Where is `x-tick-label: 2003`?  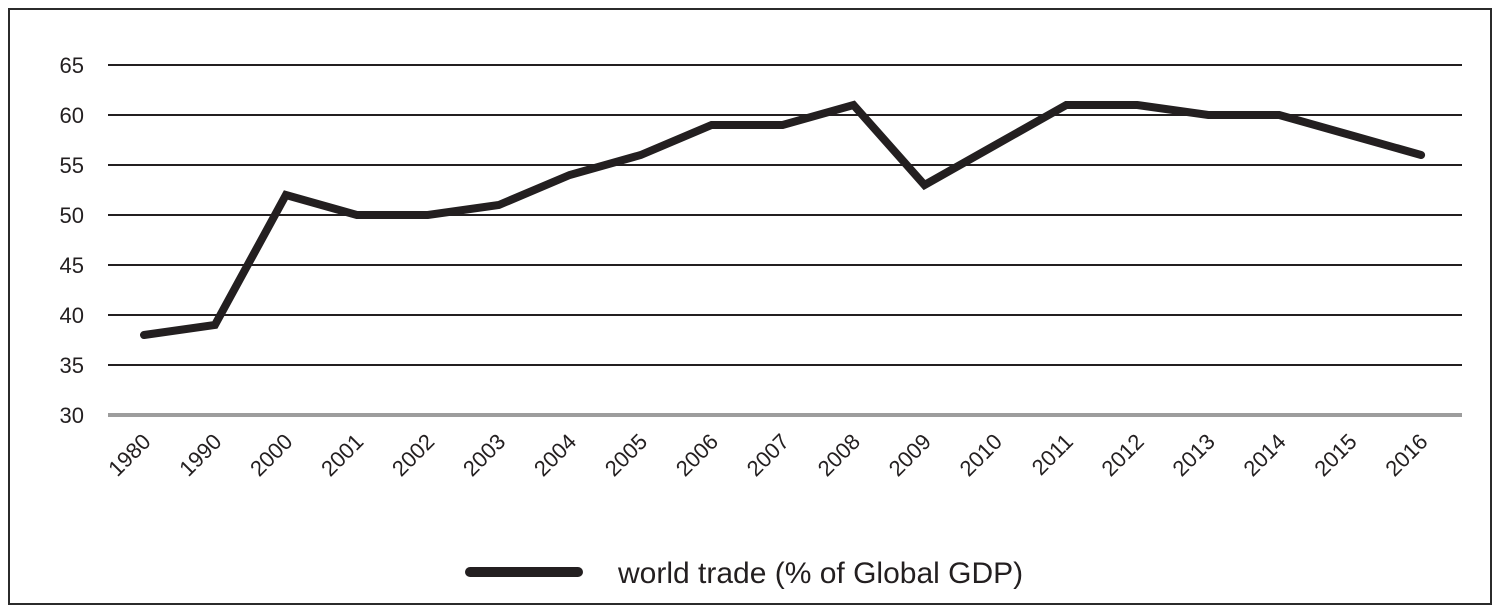
x-tick-label: 2003 is located at coordinates (484, 455).